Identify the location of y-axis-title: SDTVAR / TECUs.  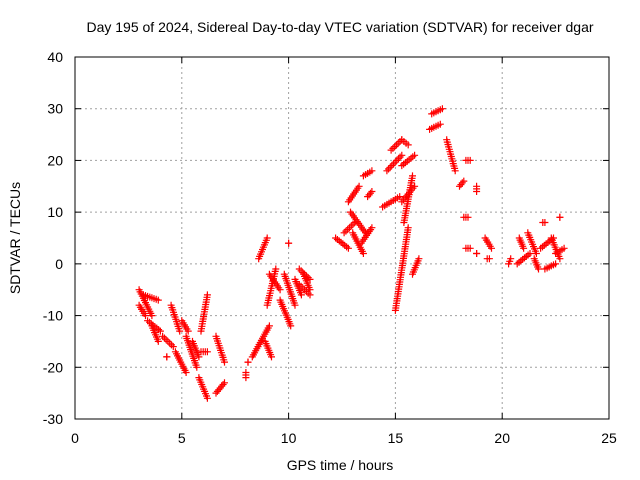
(15, 238).